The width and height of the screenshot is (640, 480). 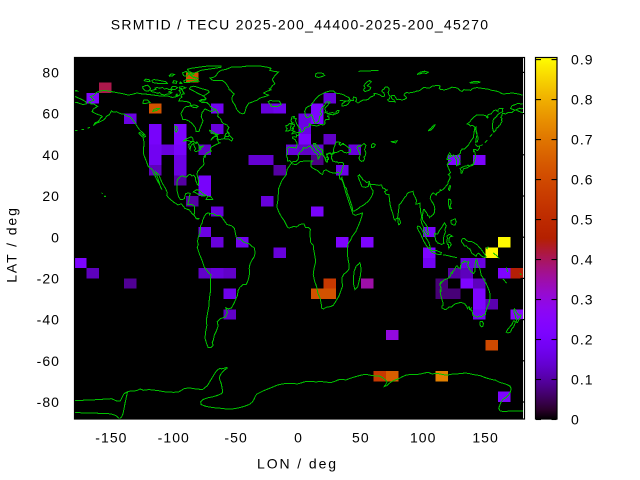 What do you see at coordinates (48, 402) in the screenshot?
I see `svg-text: -80` at bounding box center [48, 402].